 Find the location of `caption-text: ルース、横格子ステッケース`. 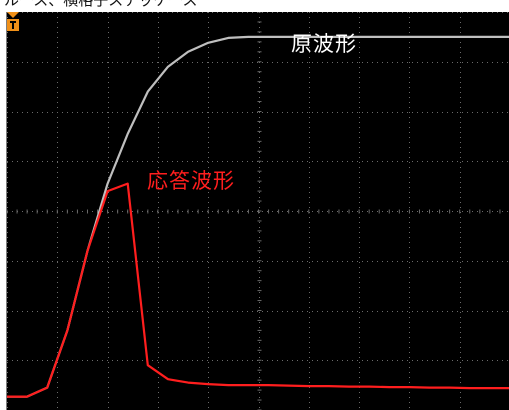

caption-text: ルース、横格子ステッケース is located at coordinates (101, 4).